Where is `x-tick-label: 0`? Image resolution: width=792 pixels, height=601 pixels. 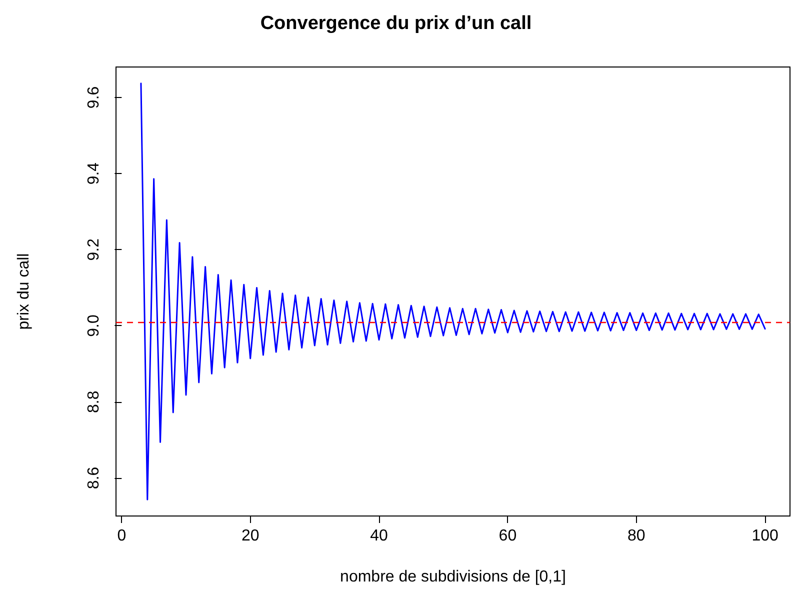
x-tick-label: 0 is located at coordinates (121, 536).